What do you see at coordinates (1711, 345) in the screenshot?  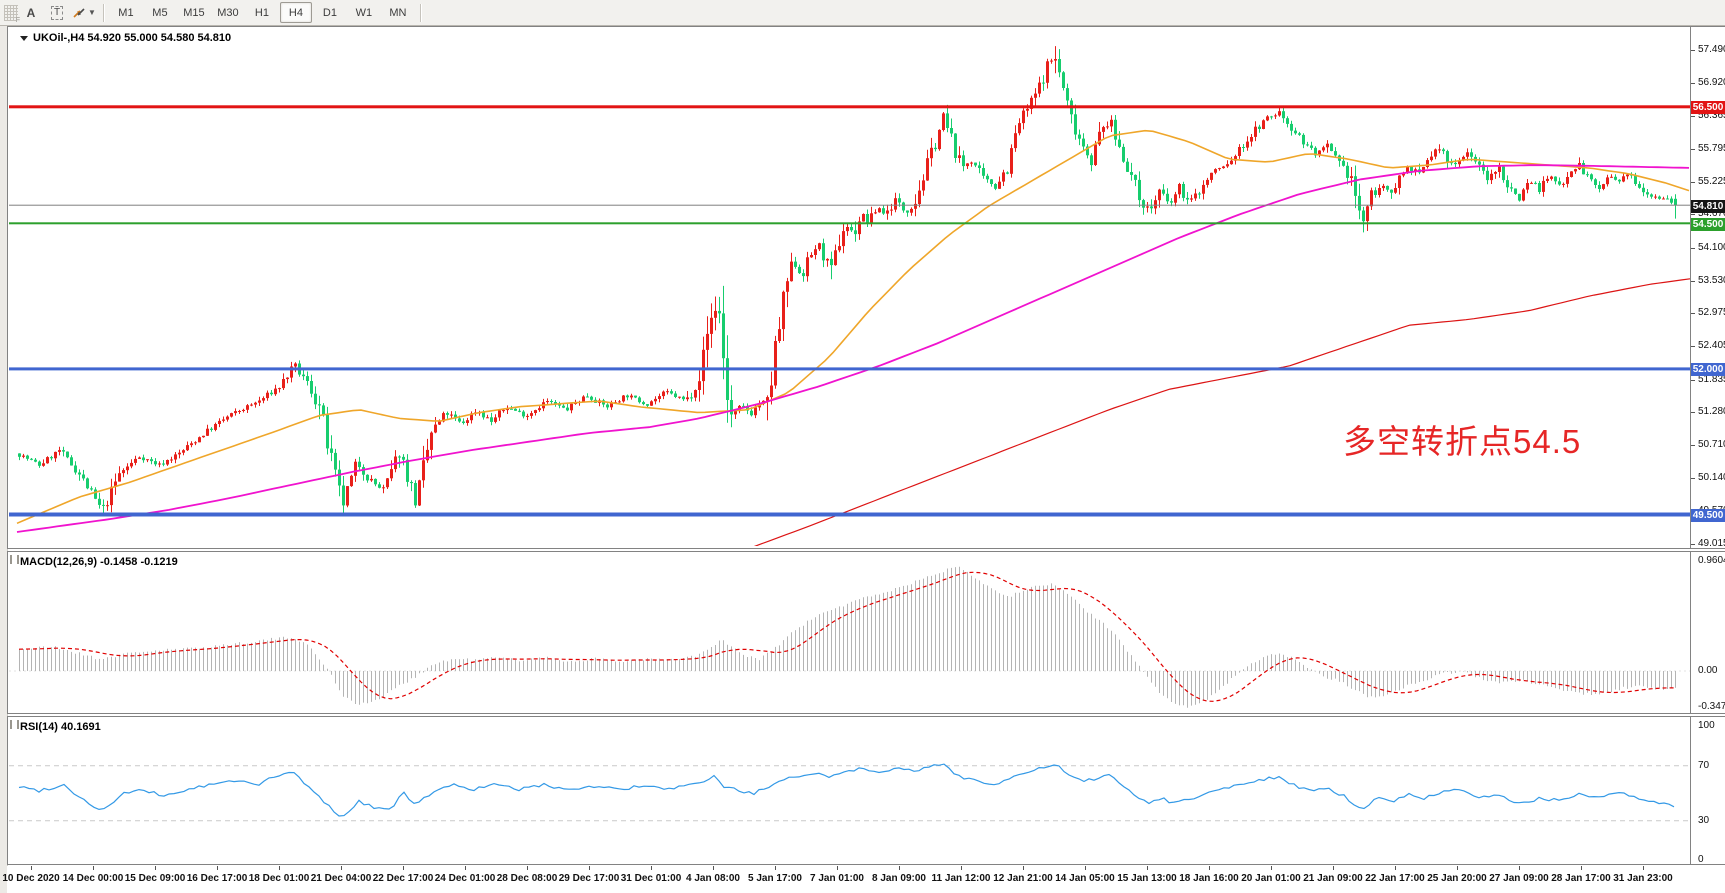 I see `price-tick-label: 52.405` at bounding box center [1711, 345].